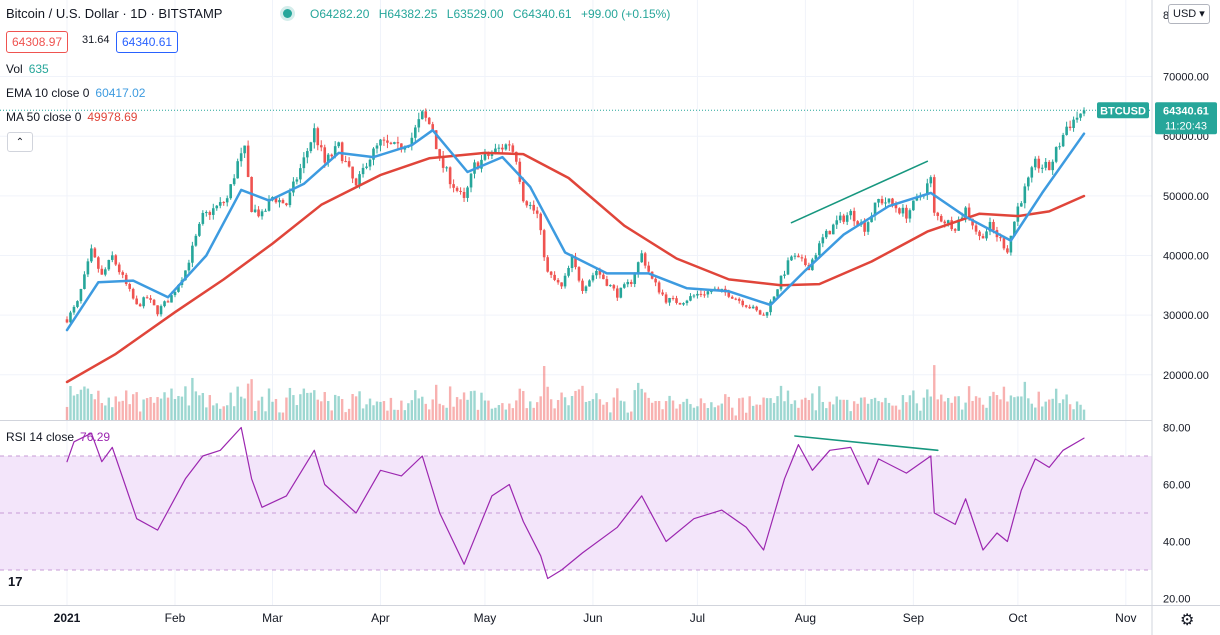 The height and width of the screenshot is (635, 1220). What do you see at coordinates (44, 117) in the screenshot?
I see `legend-ma-label: MA 50 close 0` at bounding box center [44, 117].